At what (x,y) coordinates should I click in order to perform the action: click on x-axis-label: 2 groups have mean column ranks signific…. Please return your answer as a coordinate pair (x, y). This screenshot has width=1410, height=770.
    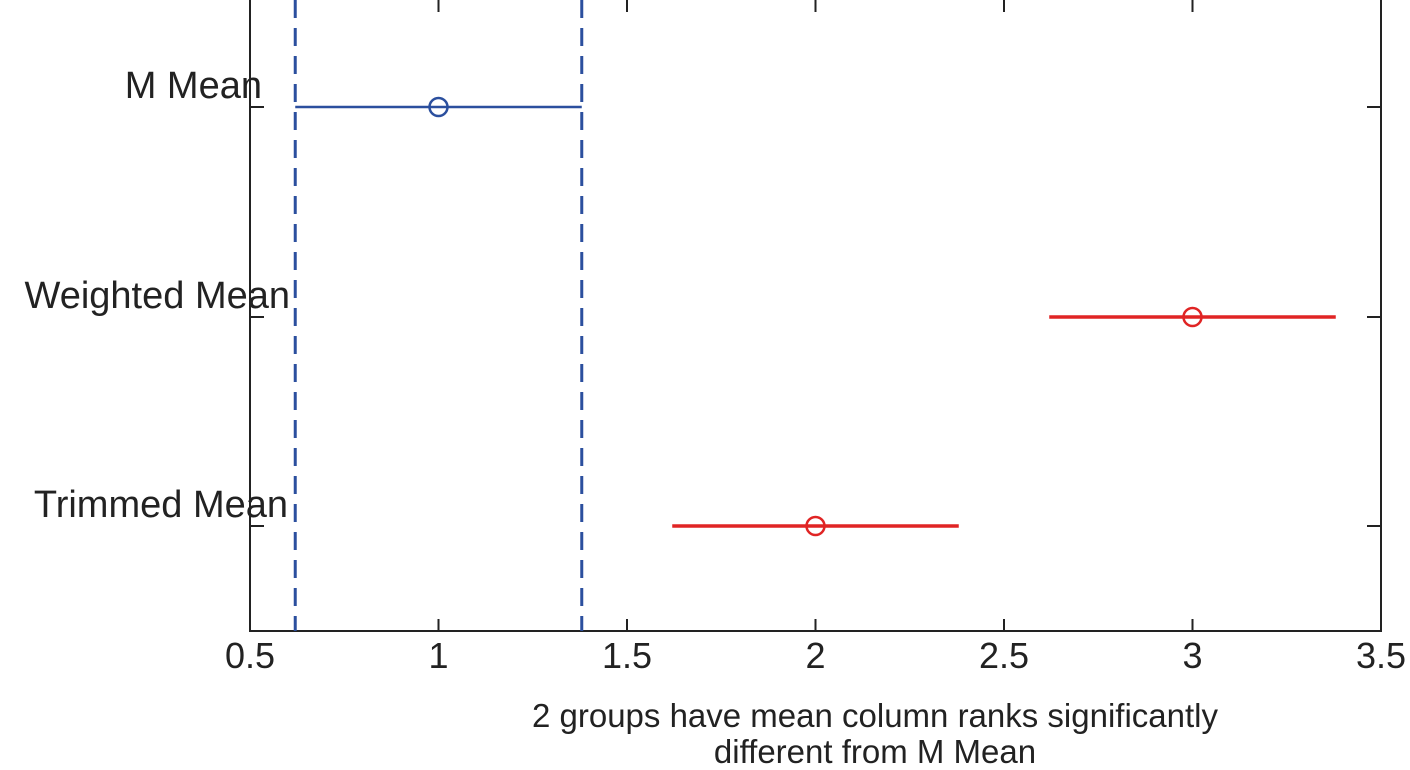
    Looking at the image, I should click on (875, 734).